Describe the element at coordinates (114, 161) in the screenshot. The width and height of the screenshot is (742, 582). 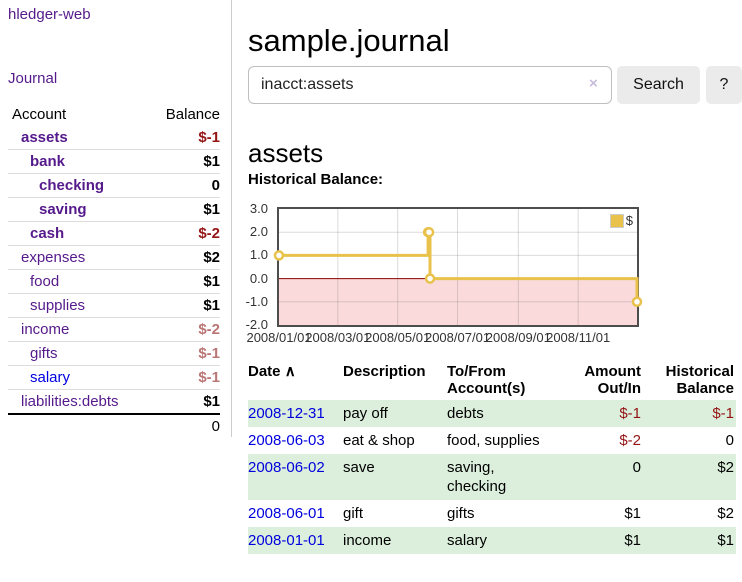
I see `account-row: bank $1` at that location.